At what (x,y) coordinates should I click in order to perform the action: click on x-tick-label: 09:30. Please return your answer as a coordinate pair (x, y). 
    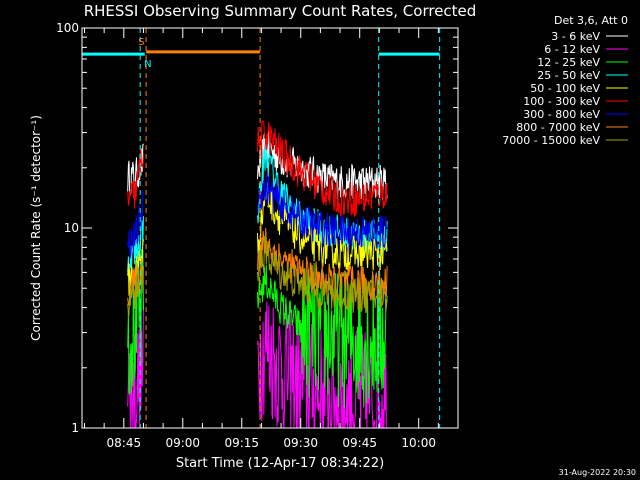
    Looking at the image, I should click on (300, 443).